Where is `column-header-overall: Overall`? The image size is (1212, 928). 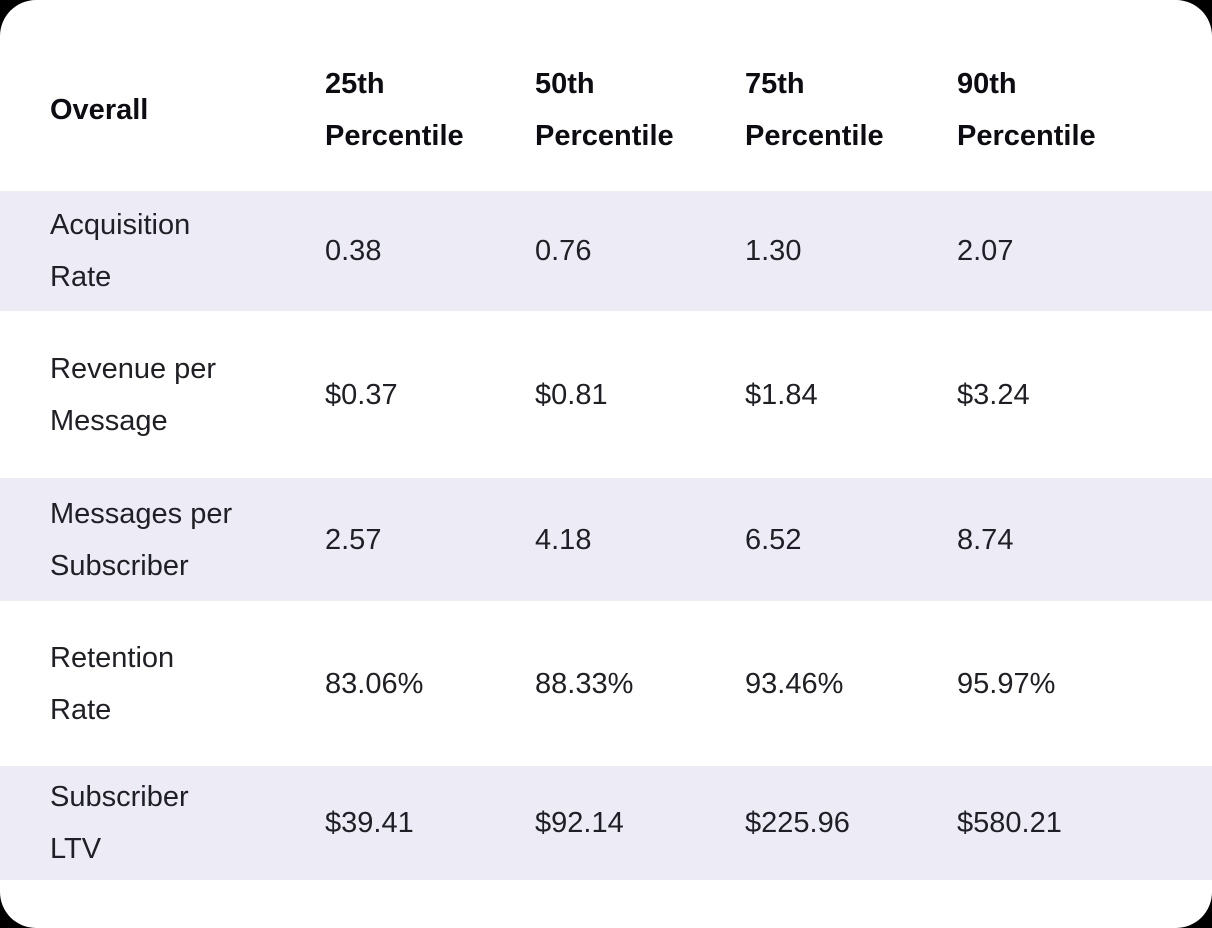
column-header-overall: Overall is located at coordinates (99, 109).